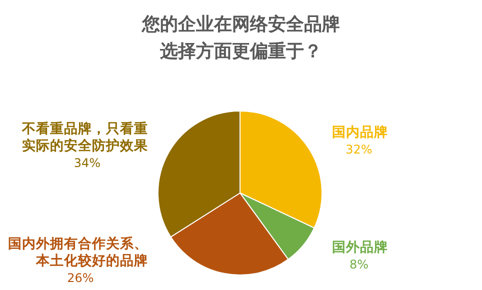  Describe the element at coordinates (359, 265) in the screenshot. I see `data-label: 8%` at that location.